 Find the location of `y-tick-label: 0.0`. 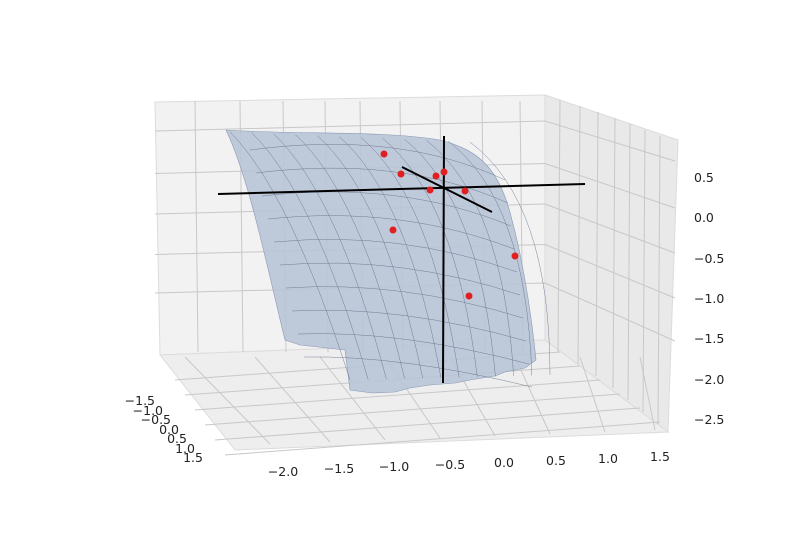

y-tick-label: 0.0 is located at coordinates (504, 462).